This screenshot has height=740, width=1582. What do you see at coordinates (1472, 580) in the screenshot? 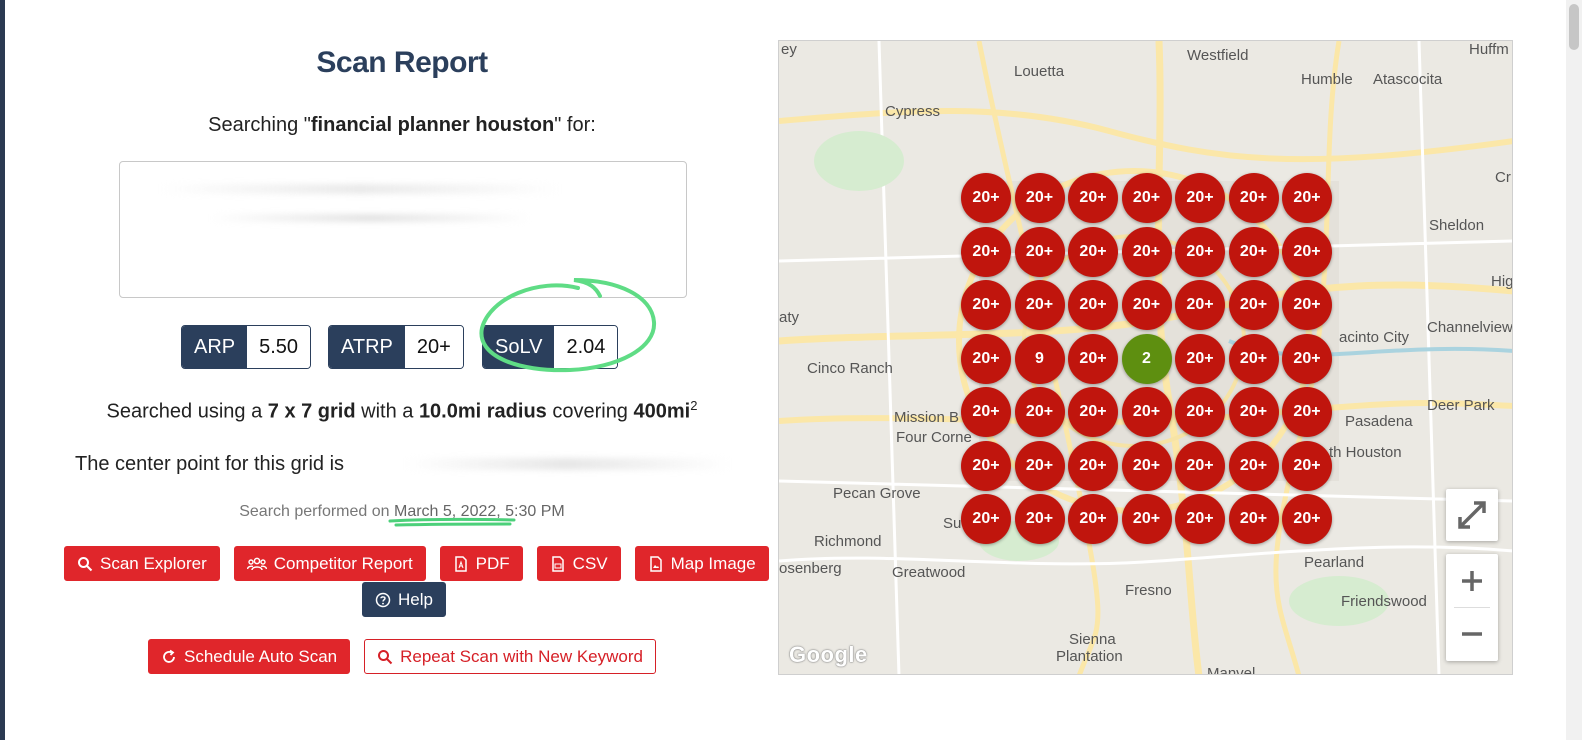
I see `zoom-in-button` at bounding box center [1472, 580].